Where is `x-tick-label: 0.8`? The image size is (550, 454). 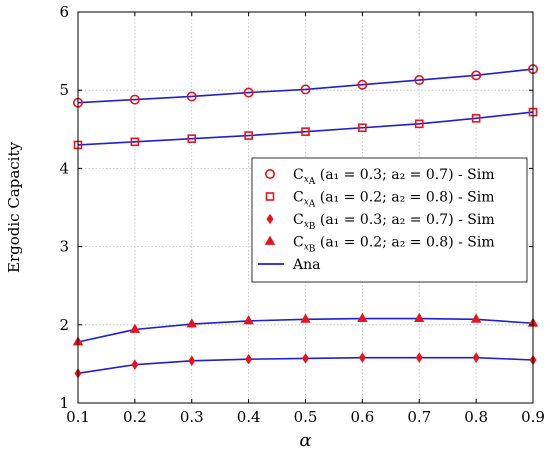 x-tick-label: 0.8 is located at coordinates (476, 417).